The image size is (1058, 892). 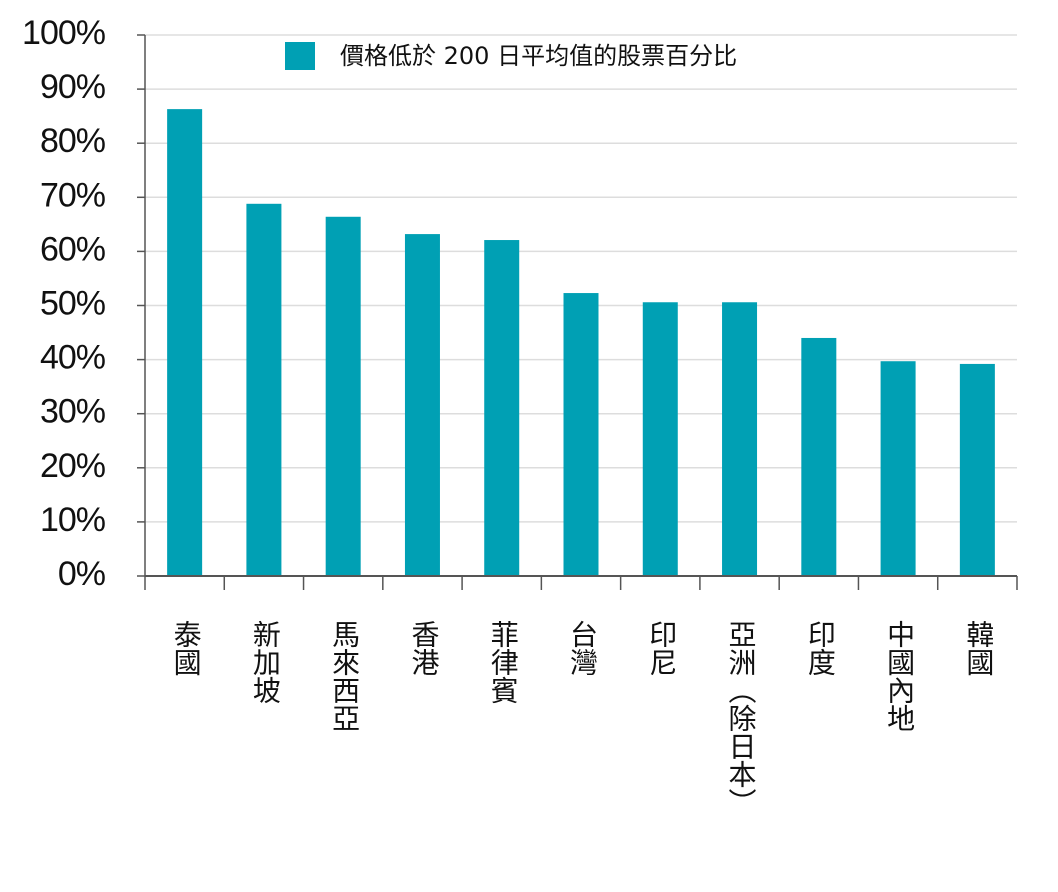 What do you see at coordinates (73, 520) in the screenshot?
I see `y-tick-label: 10%` at bounding box center [73, 520].